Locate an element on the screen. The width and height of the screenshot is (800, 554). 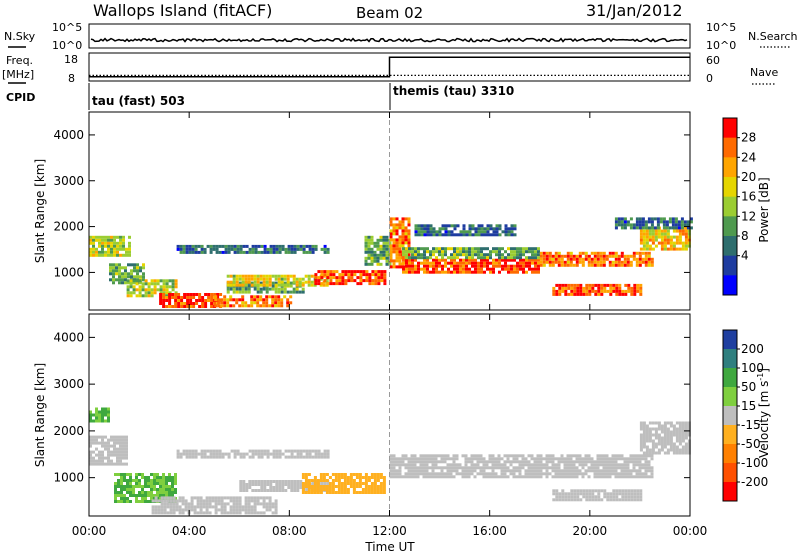
freq-tick-high: 18 is located at coordinates (71, 59).